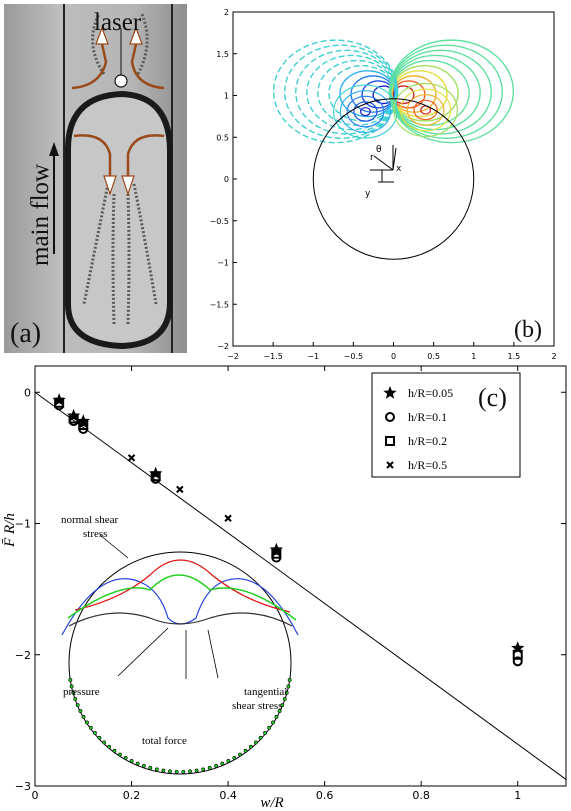 Image resolution: width=571 pixels, height=811 pixels. Describe the element at coordinates (325, 795) in the screenshot. I see `c-xtick-label: 0.6` at that location.